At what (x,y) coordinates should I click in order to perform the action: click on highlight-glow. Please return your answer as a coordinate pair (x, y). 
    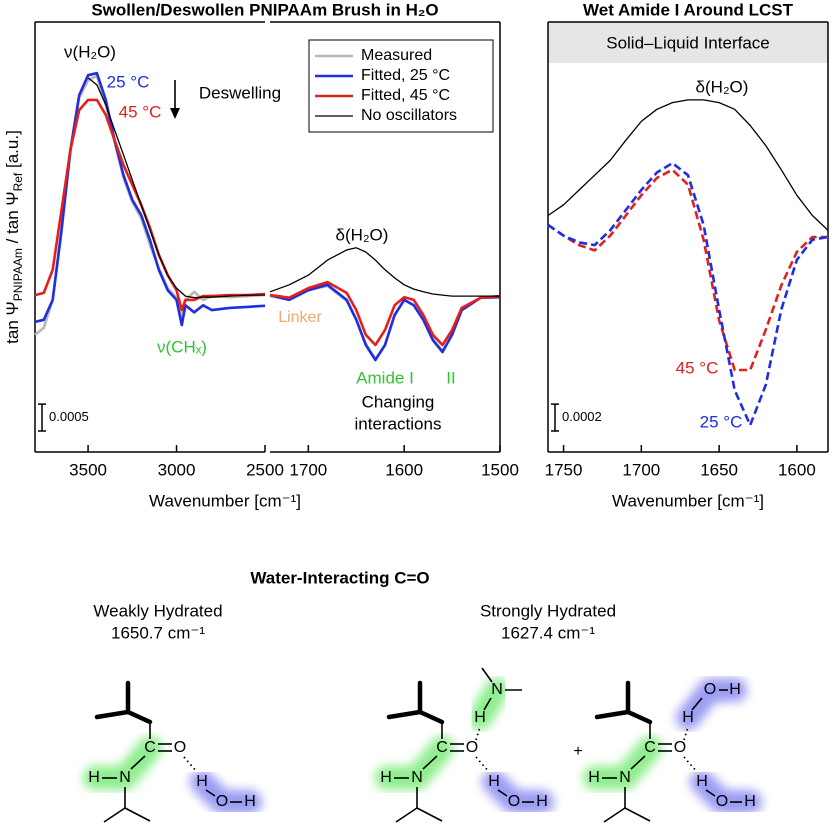
    Looking at the image, I should click on (488, 704).